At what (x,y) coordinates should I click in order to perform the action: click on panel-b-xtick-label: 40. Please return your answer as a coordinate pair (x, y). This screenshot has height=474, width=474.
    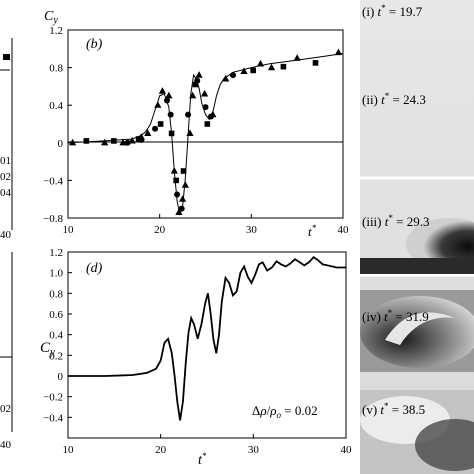
    Looking at the image, I should click on (344, 230).